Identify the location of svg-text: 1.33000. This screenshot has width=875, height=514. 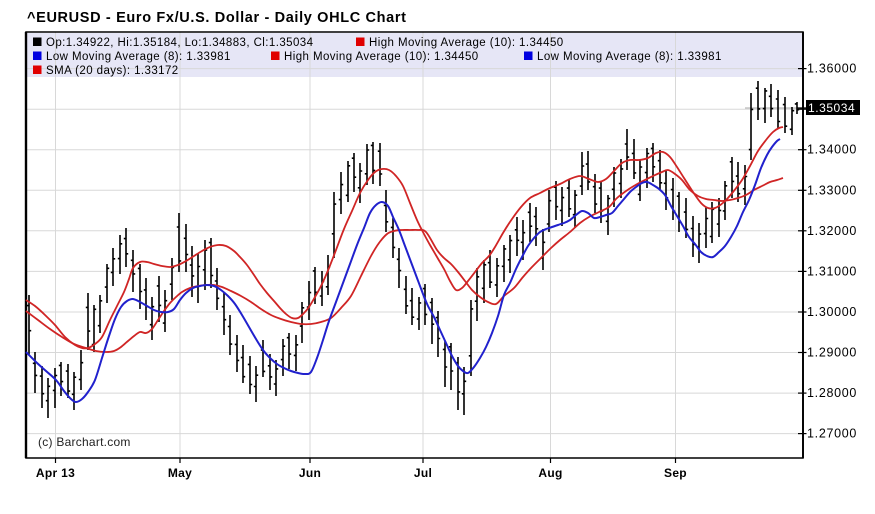
(832, 190).